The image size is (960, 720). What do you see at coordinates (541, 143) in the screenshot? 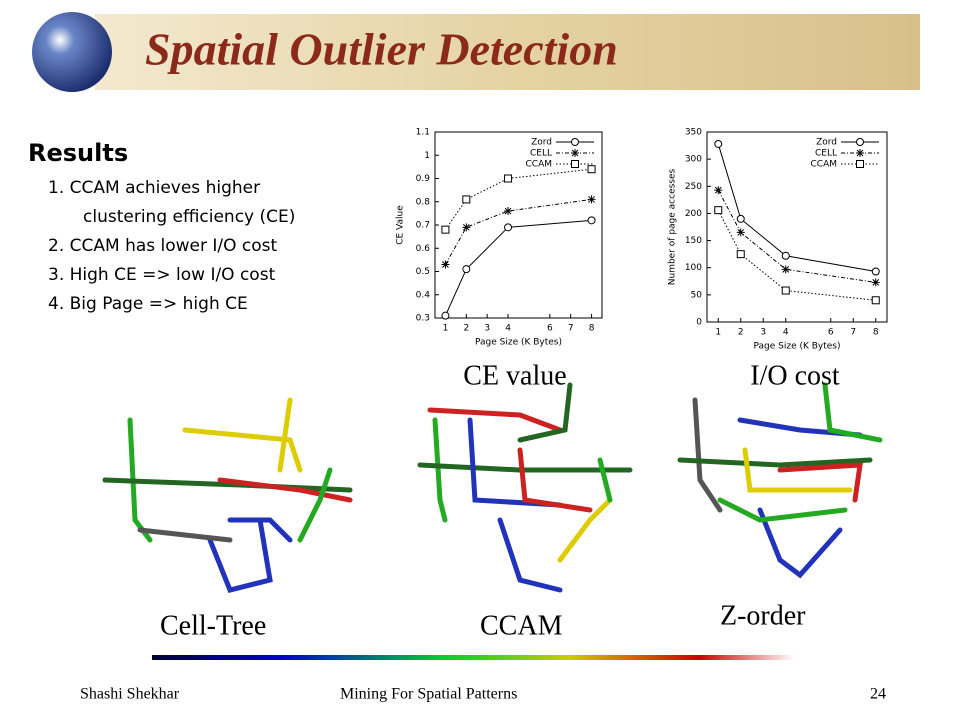
I see `legend-label: Zord` at bounding box center [541, 143].